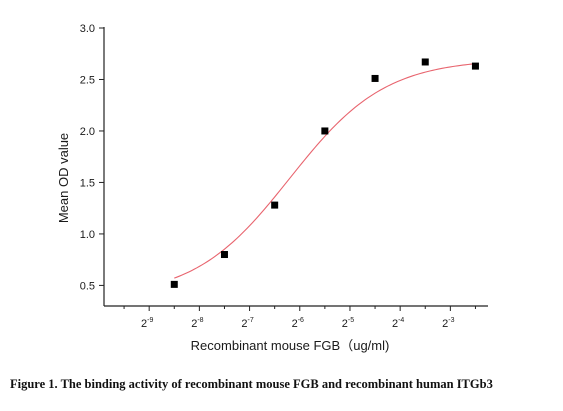  I want to click on y-axis-title: Mean OD value, so click(63, 178).